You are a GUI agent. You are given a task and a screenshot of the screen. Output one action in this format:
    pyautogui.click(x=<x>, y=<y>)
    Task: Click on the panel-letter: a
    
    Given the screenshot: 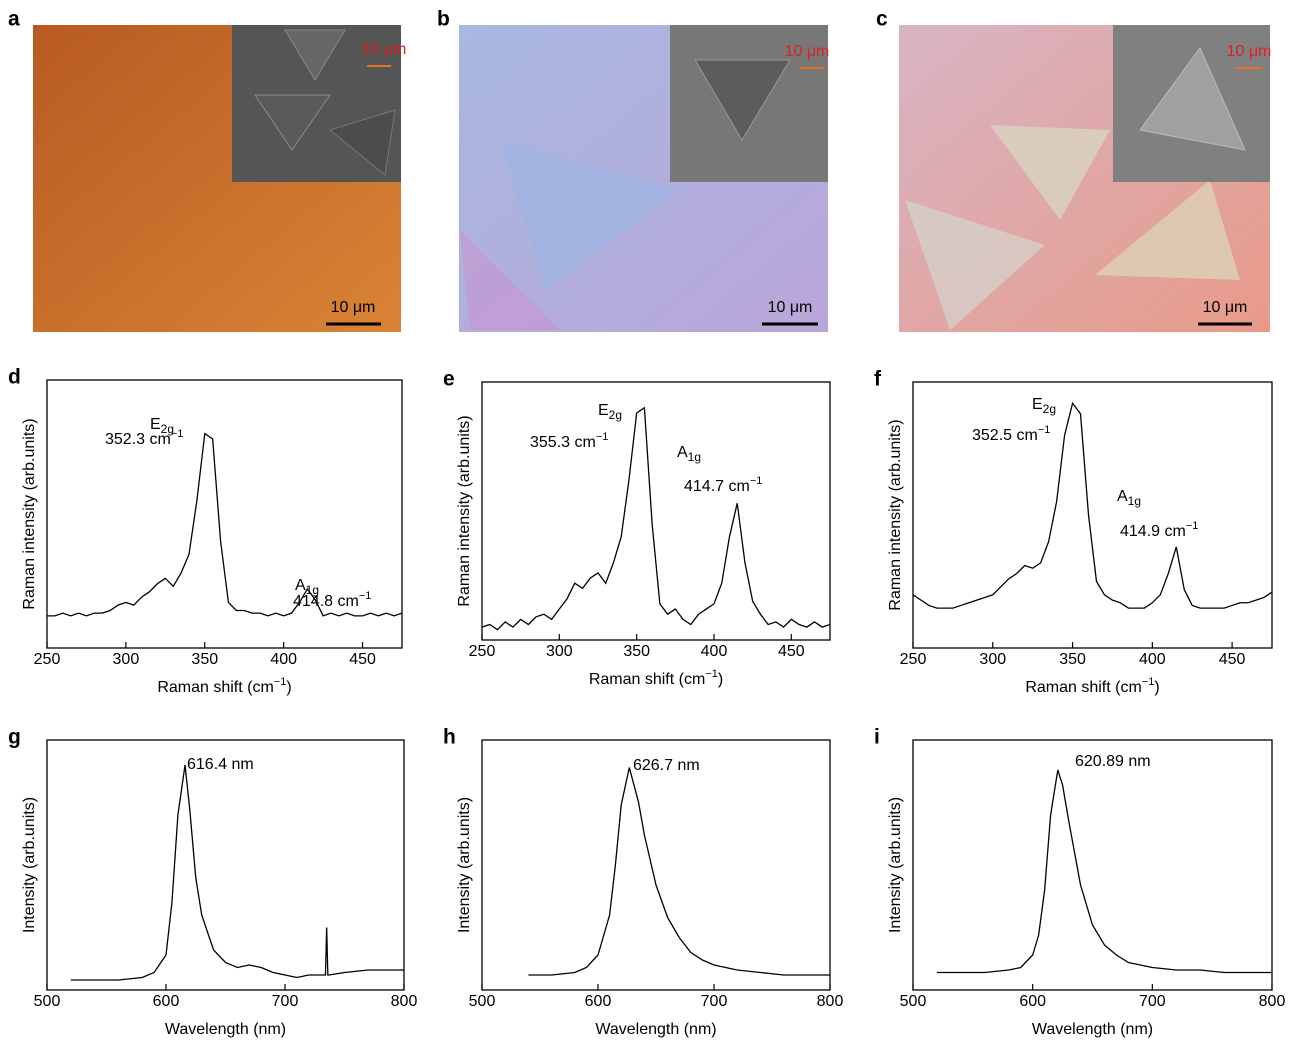 What is the action you would take?
    pyautogui.click(x=14, y=19)
    